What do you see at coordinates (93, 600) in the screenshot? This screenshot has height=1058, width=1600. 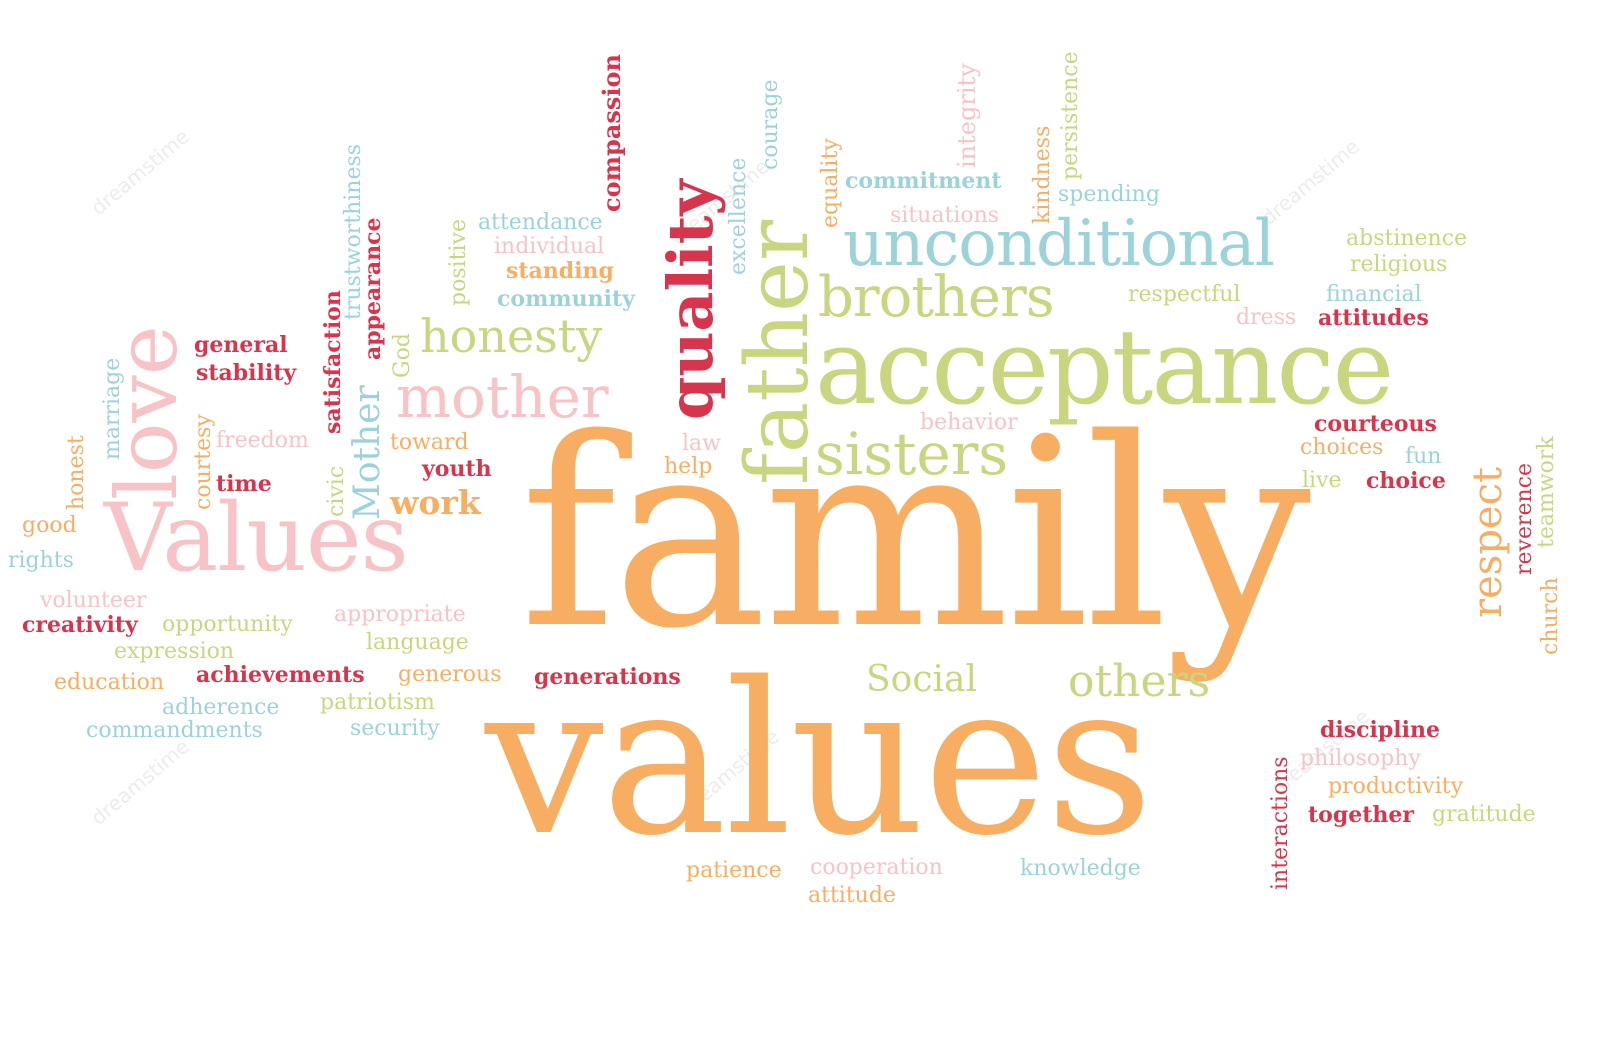 I see `word-volunteer: volunteer` at bounding box center [93, 600].